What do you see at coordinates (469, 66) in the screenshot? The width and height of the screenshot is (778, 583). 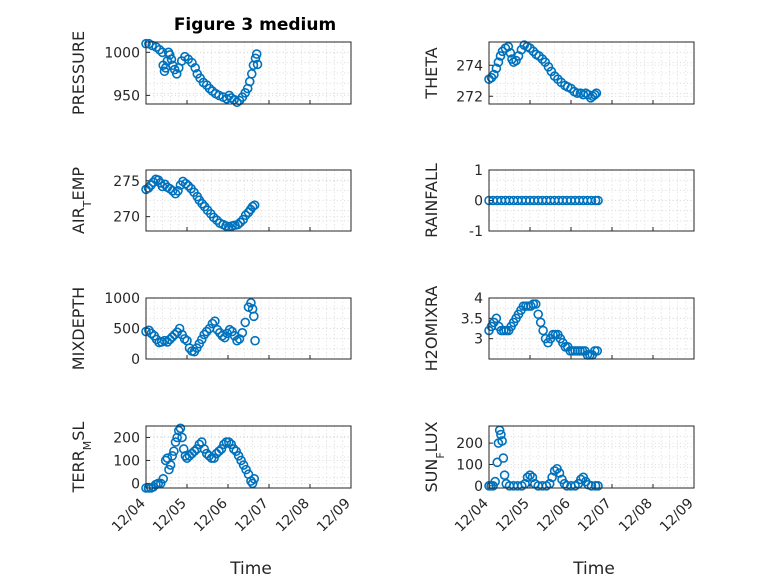 I see `y-tick-label: 274` at bounding box center [469, 66].